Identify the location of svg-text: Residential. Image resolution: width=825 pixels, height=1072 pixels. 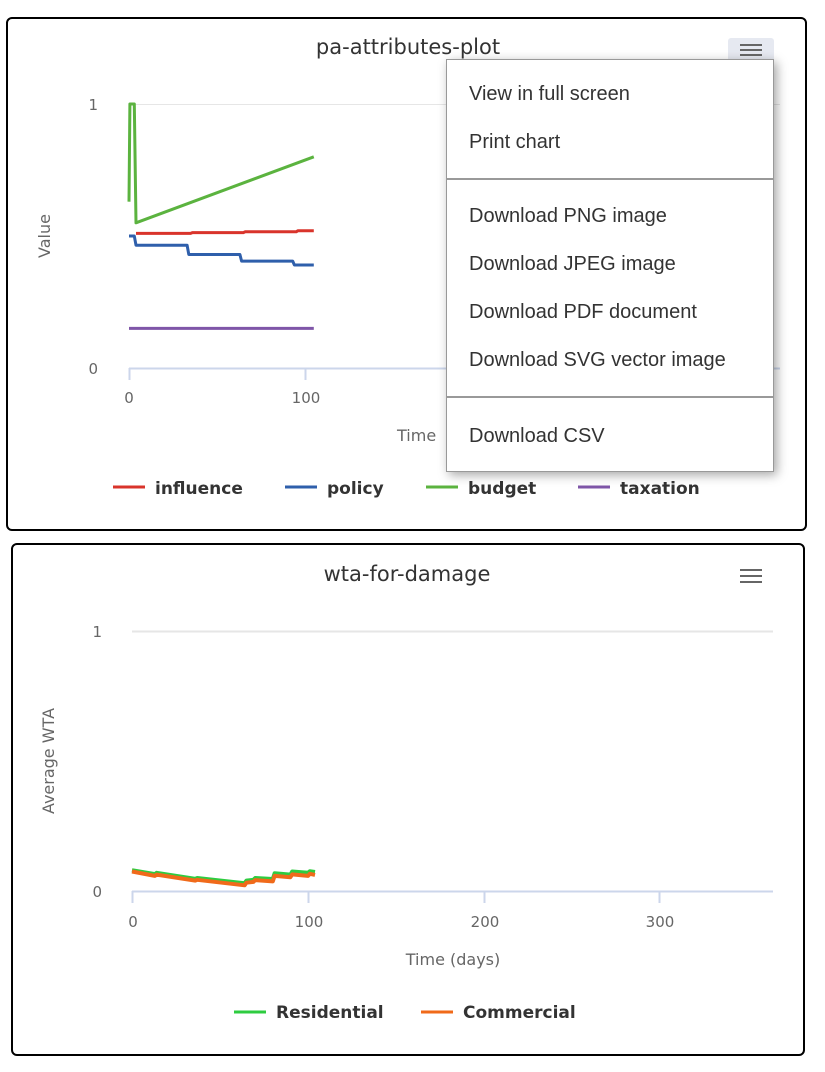
(330, 1013).